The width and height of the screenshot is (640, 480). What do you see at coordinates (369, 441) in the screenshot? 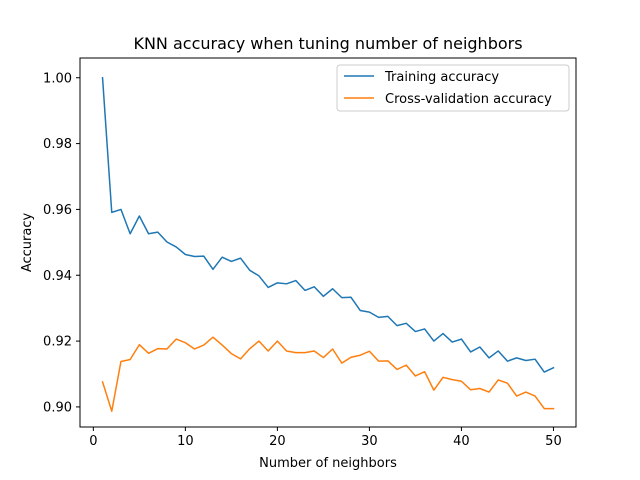
I see `x-tick-label: 30` at bounding box center [369, 441].